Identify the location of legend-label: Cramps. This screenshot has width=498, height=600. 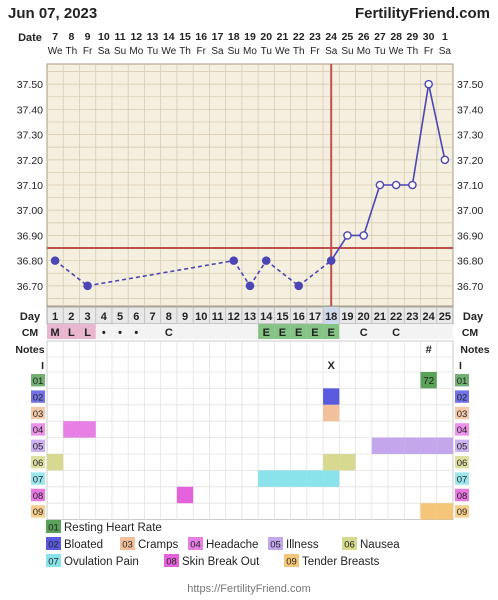
(158, 545).